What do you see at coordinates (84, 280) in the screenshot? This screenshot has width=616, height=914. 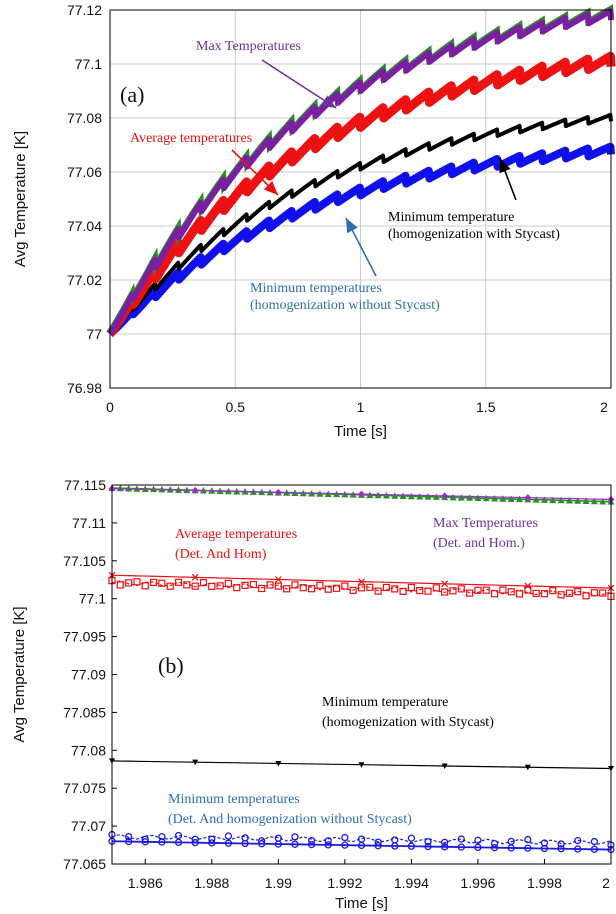 I see `y-tick-label: 77.02` at bounding box center [84, 280].